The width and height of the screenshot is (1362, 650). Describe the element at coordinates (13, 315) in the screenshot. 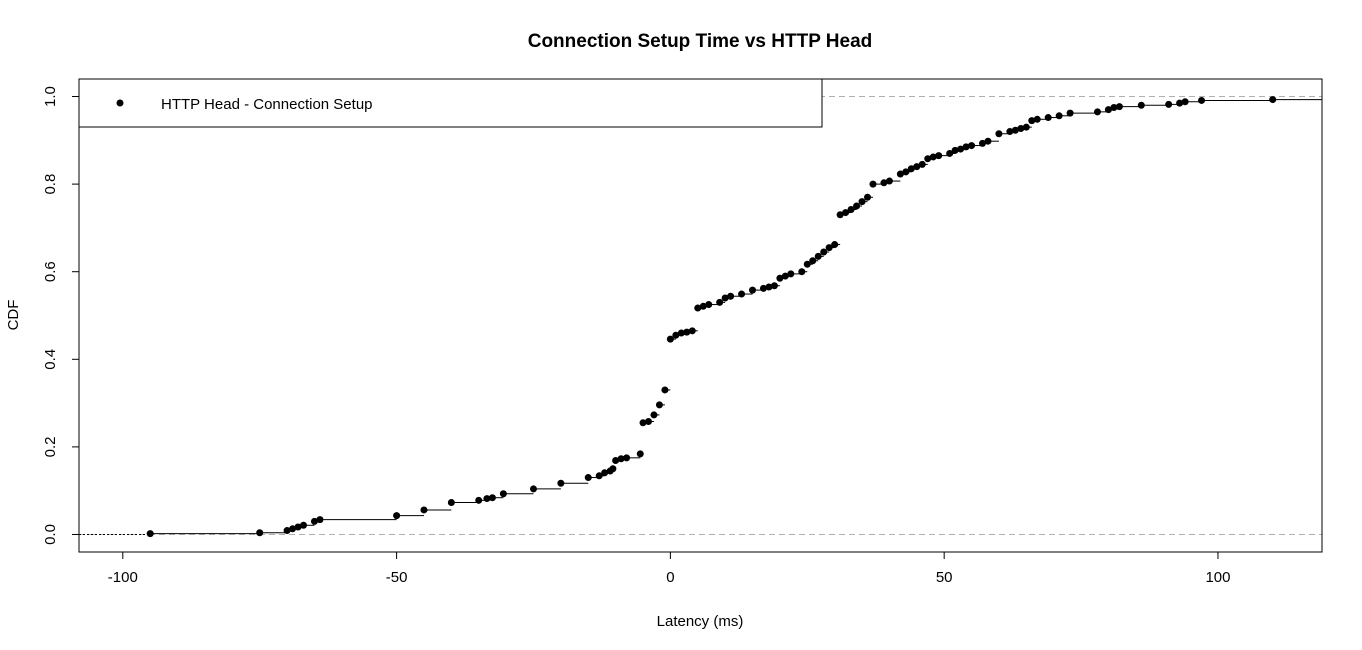

I see `y-axis-label: CDF` at that location.